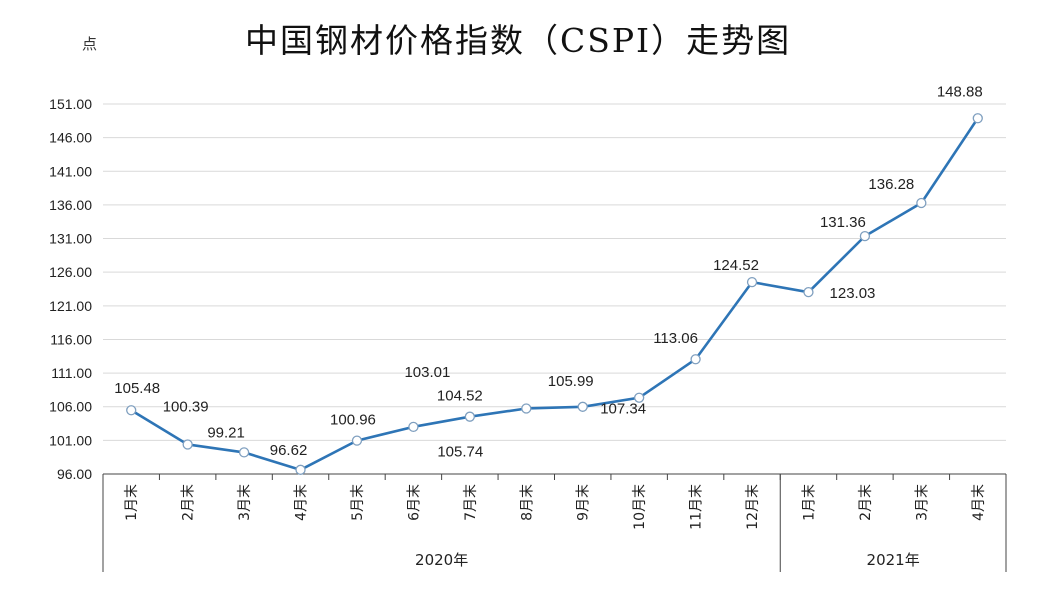  What do you see at coordinates (736, 265) in the screenshot?
I see `data-label: 124.52` at bounding box center [736, 265].